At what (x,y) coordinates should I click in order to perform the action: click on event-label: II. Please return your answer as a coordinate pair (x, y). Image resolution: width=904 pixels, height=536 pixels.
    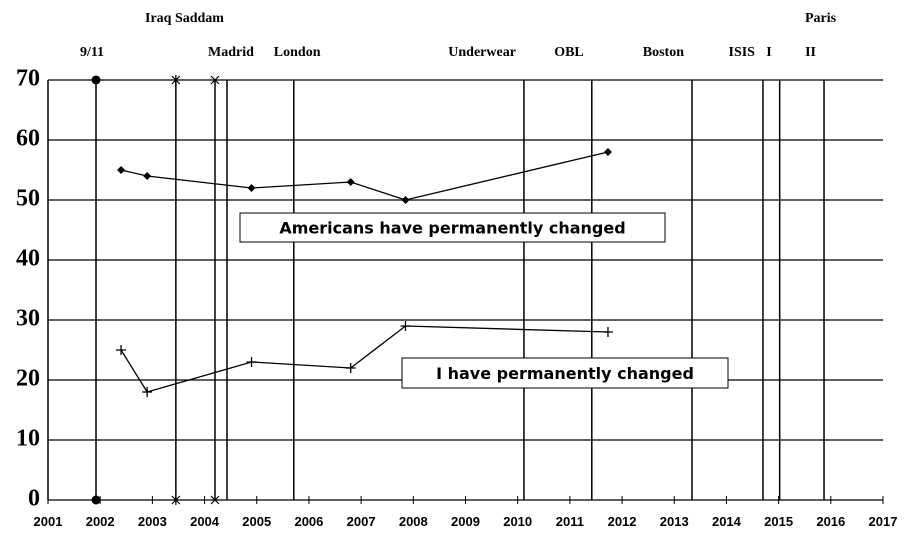
    Looking at the image, I should click on (810, 52).